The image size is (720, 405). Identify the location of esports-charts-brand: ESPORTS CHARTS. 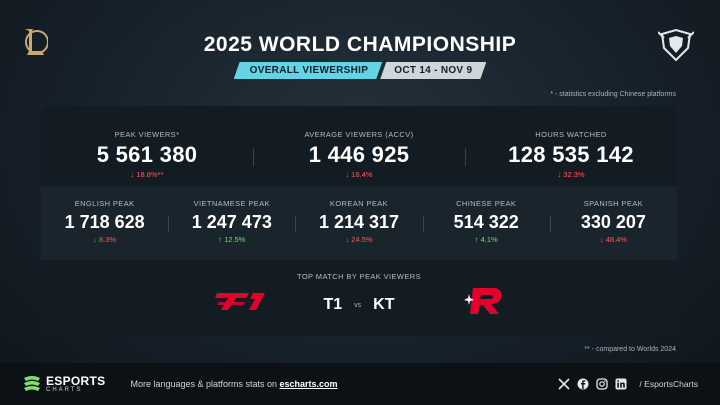
(75, 384).